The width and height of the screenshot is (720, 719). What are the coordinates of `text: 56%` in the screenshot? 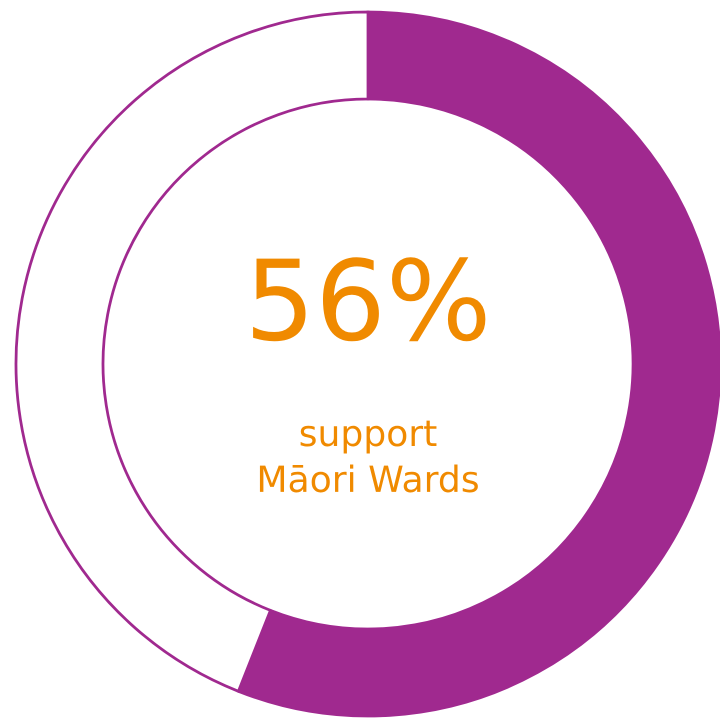 It's located at (369, 299).